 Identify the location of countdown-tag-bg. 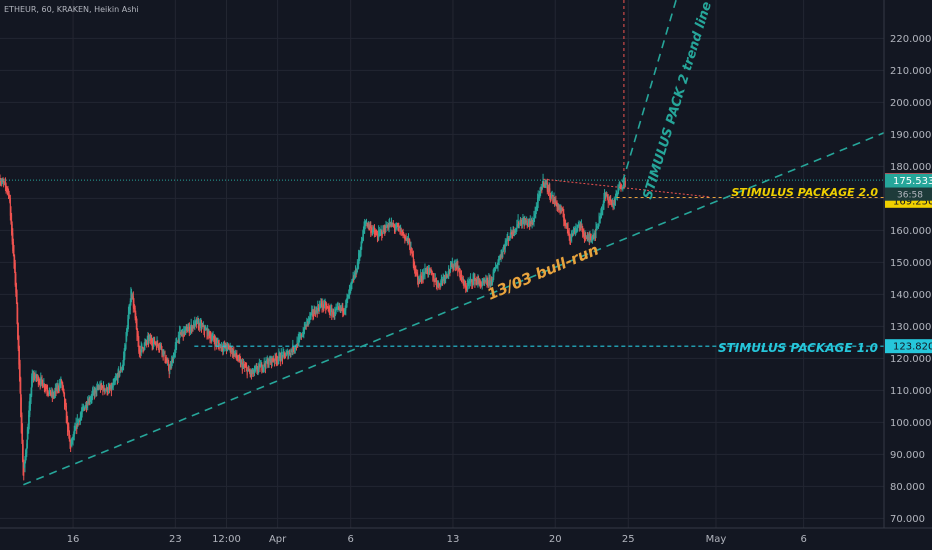
(908, 194).